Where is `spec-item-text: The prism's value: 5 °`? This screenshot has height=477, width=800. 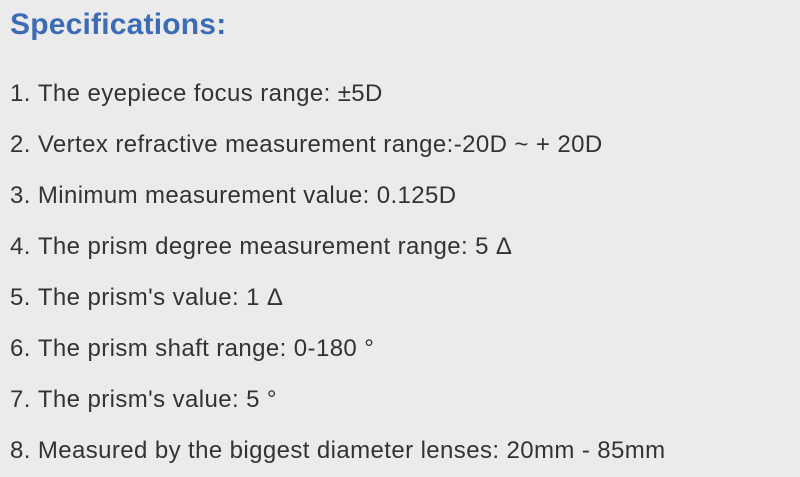 spec-item-text: The prism's value: 5 ° is located at coordinates (157, 399).